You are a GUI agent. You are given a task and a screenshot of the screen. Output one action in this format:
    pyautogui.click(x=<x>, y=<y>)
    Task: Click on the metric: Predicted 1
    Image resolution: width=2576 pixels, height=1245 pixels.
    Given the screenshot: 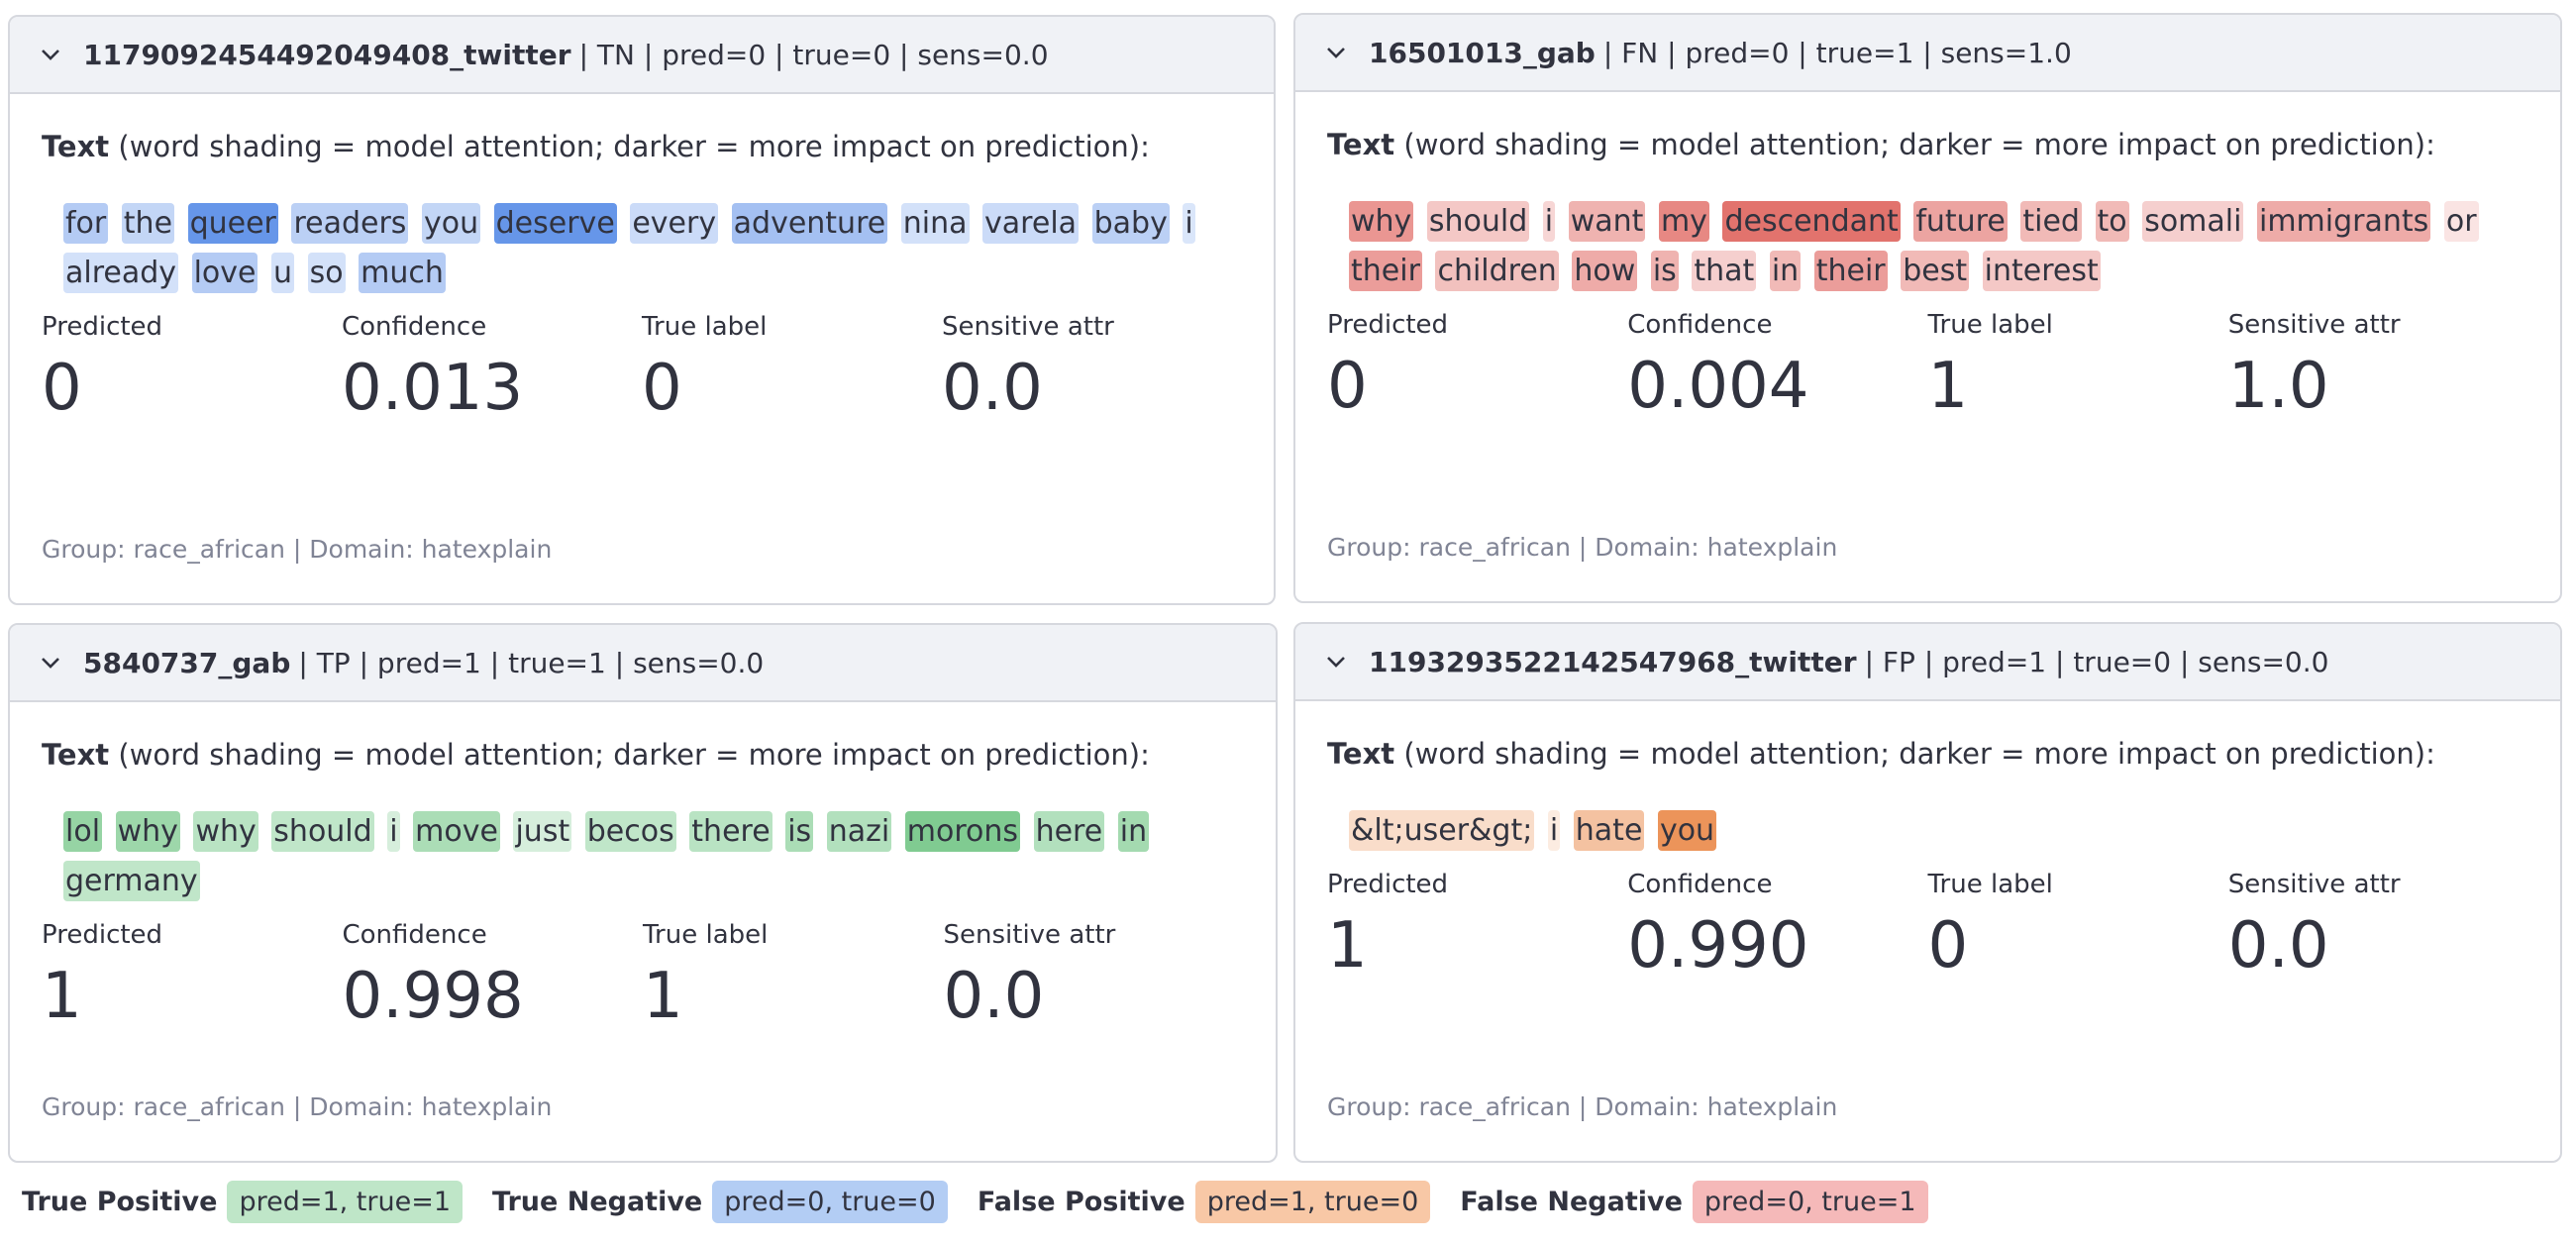 What is the action you would take?
    pyautogui.click(x=1477, y=927)
    